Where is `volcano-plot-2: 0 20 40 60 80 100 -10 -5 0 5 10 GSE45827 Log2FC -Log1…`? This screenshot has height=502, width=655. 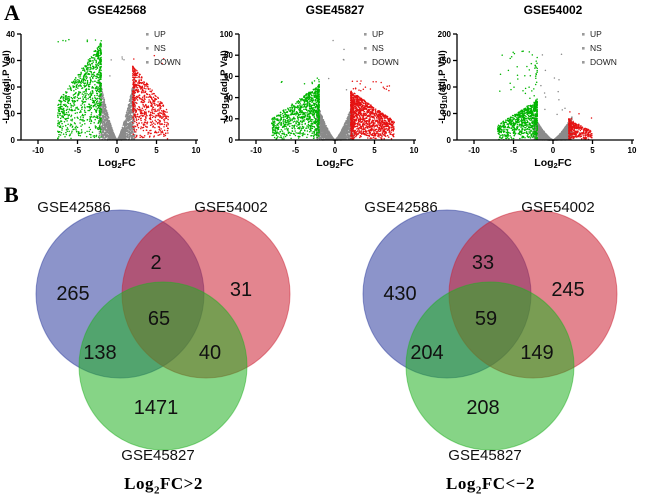 volcano-plot-2: 0 20 40 60 80 100 -10 -5 0 5 10 GSE45827 Log2FC -Log1… is located at coordinates (327, 96).